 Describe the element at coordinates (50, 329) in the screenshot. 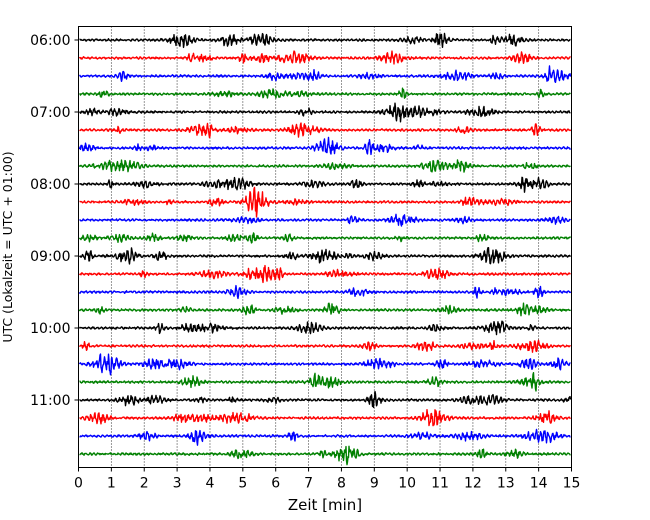

I see `y-tick-label: 10:00` at that location.